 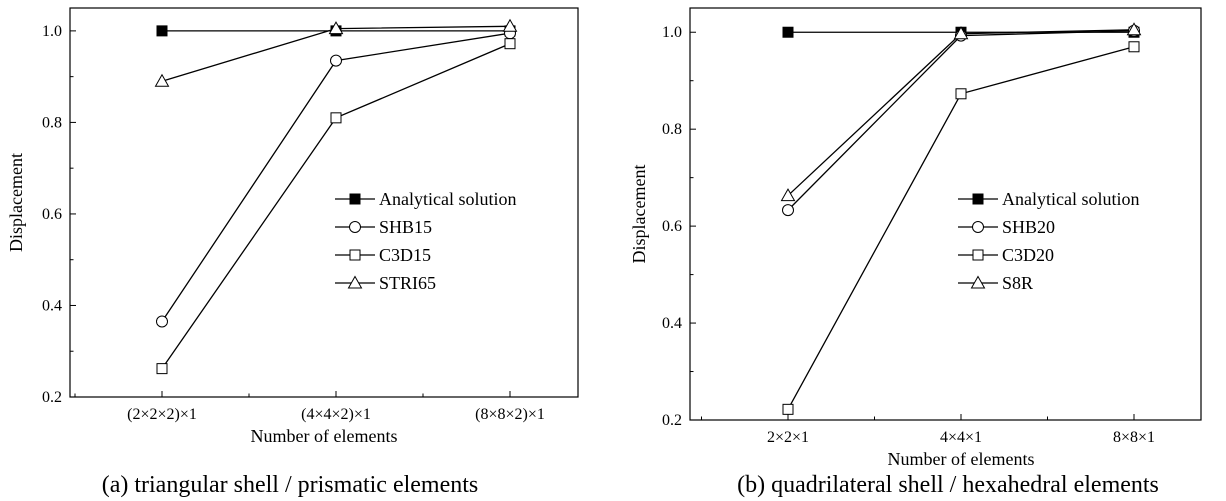 I want to click on x-tick-label: 8×8×1, so click(x=1134, y=437).